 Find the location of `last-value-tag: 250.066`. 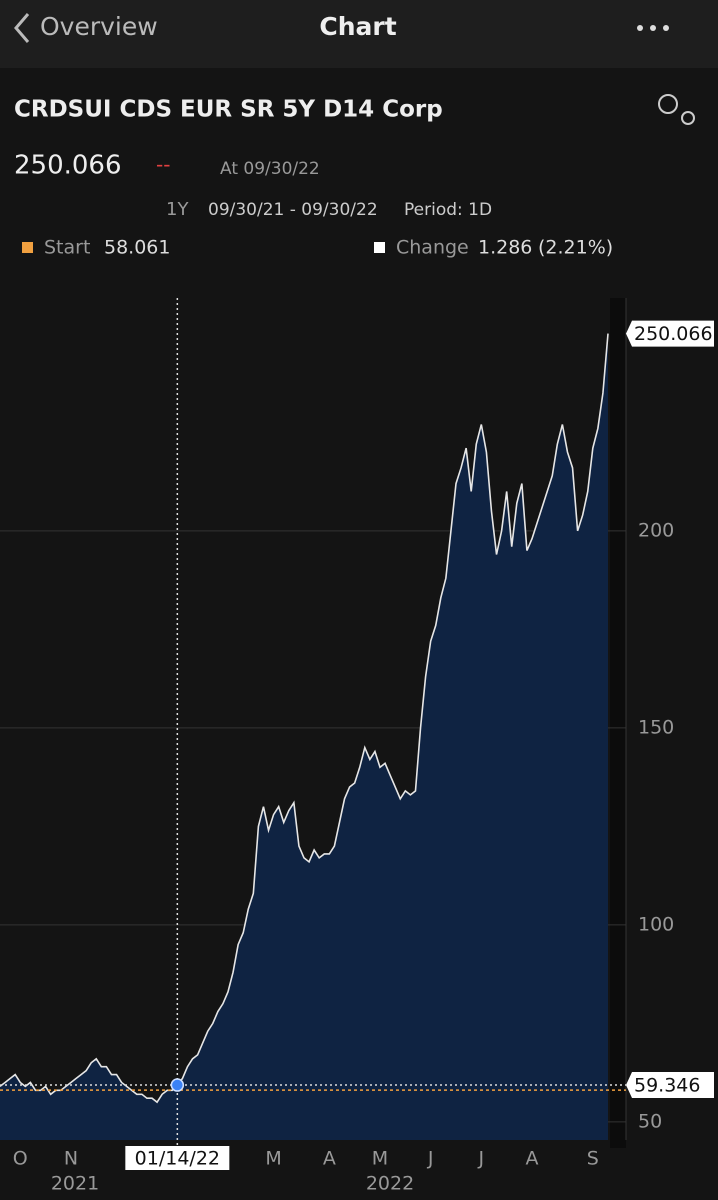

last-value-tag: 250.066 is located at coordinates (673, 334).